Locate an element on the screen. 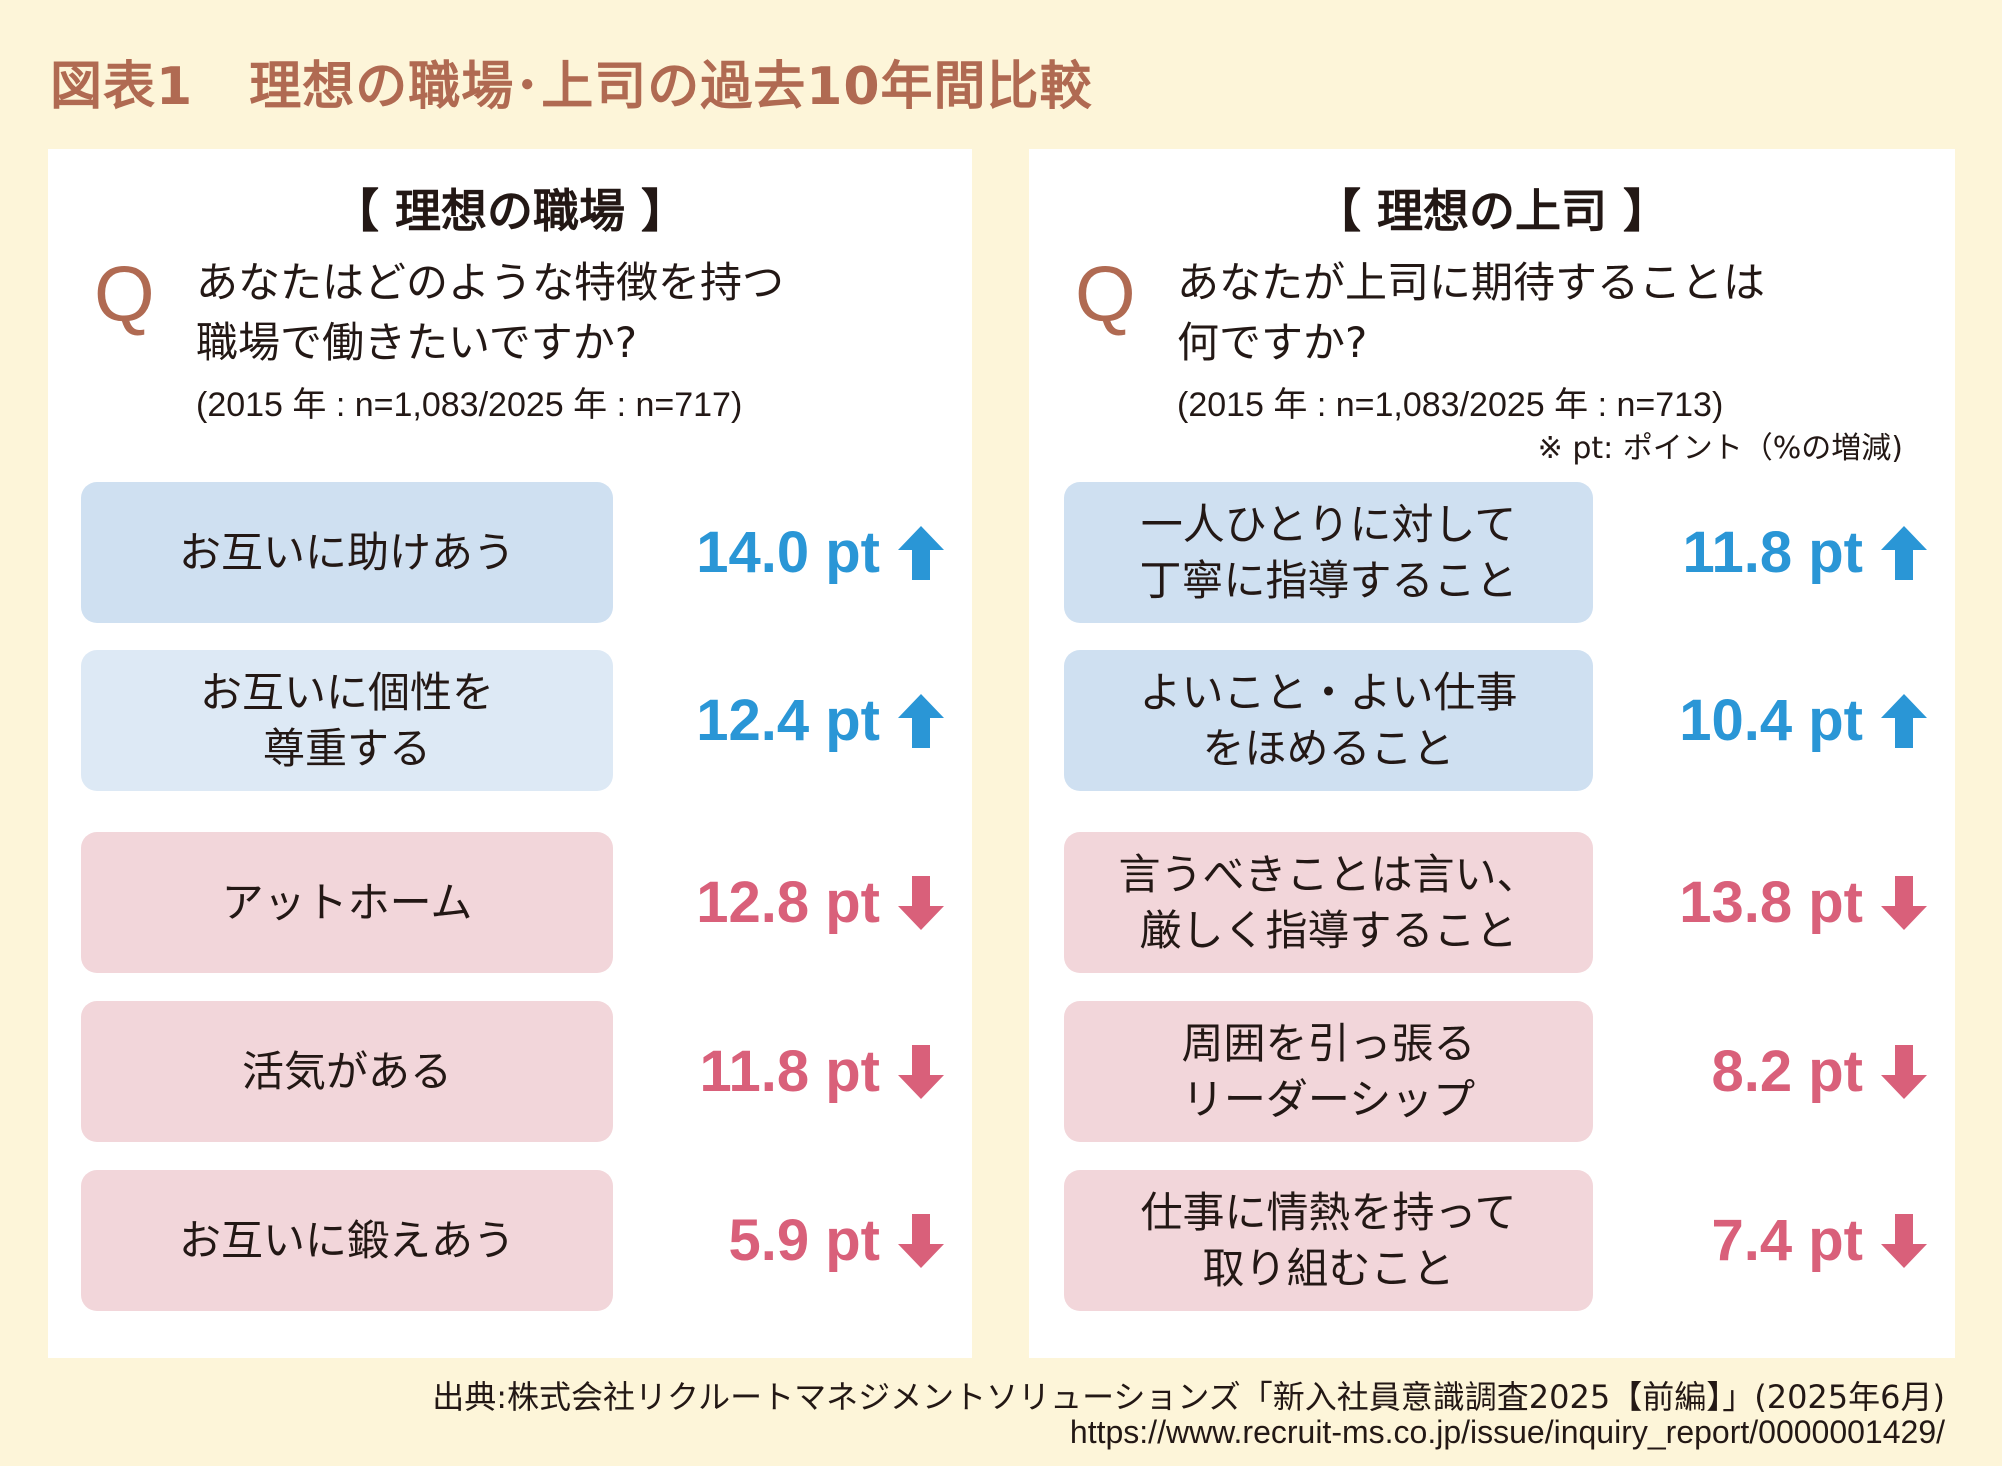 The width and height of the screenshot is (2002, 1466). item-value: 5.9 pt is located at coordinates (836, 1240).